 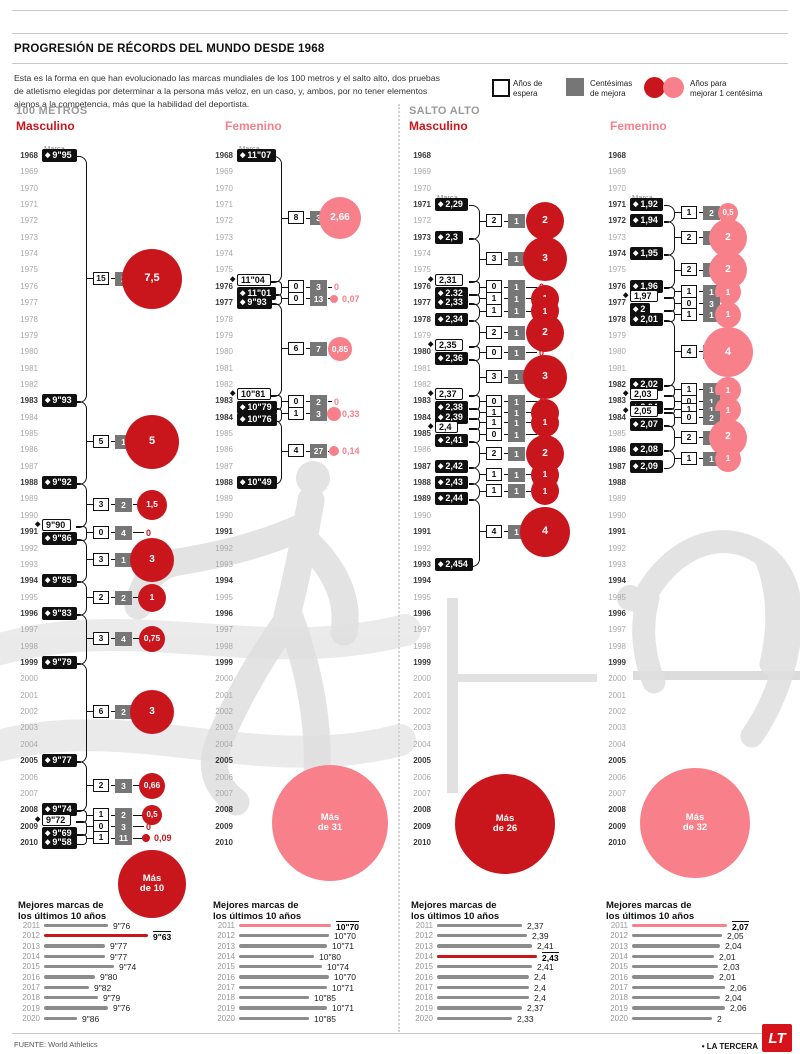 I want to click on best-year-label: 2018, so click(x=619, y=998).